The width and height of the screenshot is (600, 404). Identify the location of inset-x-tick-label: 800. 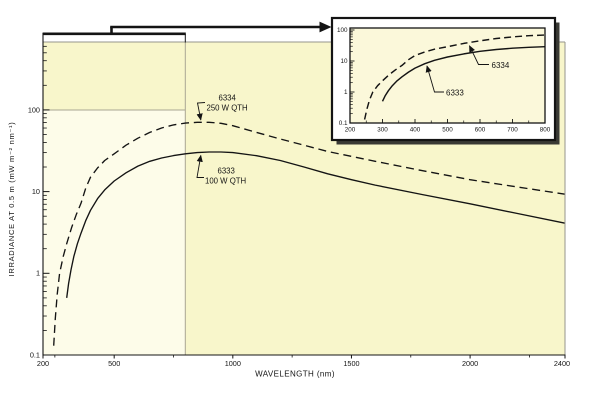
(545, 130).